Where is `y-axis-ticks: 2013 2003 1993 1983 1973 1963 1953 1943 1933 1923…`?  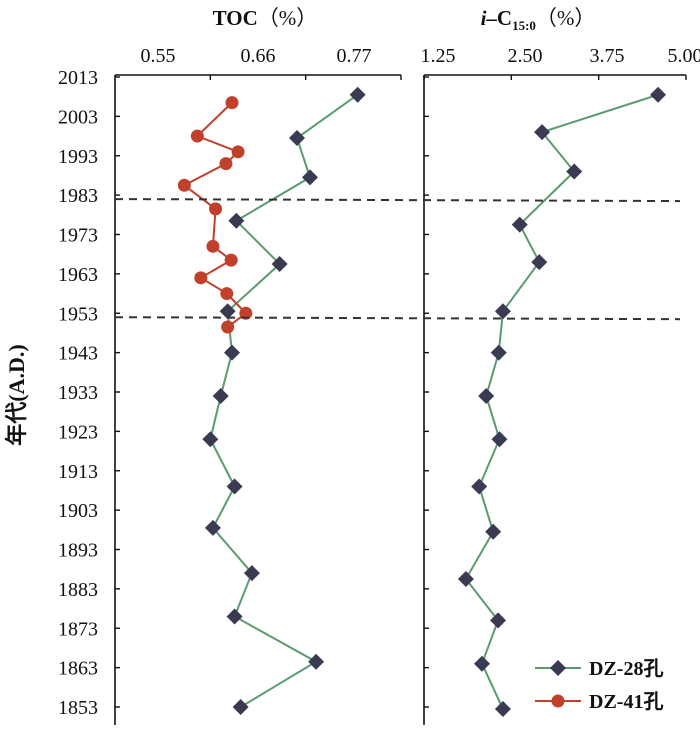 y-axis-ticks: 2013 2003 1993 1983 1973 1963 1953 1943 1933 1923… is located at coordinates (78, 393).